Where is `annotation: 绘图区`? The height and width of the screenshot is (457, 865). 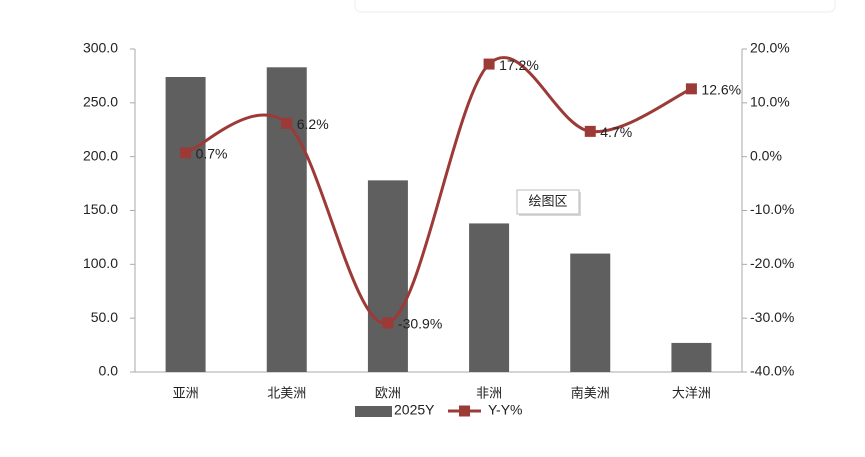
annotation: 绘图区 is located at coordinates (547, 200).